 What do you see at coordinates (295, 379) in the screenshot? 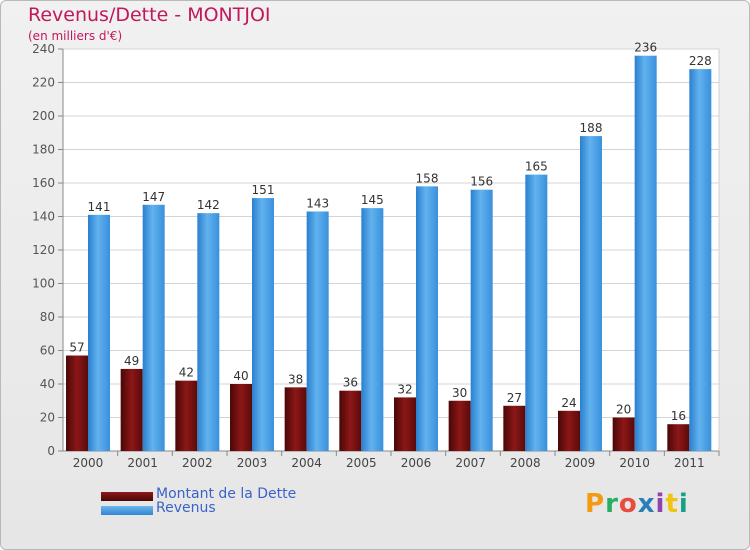
I see `data-label-dette: 38` at bounding box center [295, 379].